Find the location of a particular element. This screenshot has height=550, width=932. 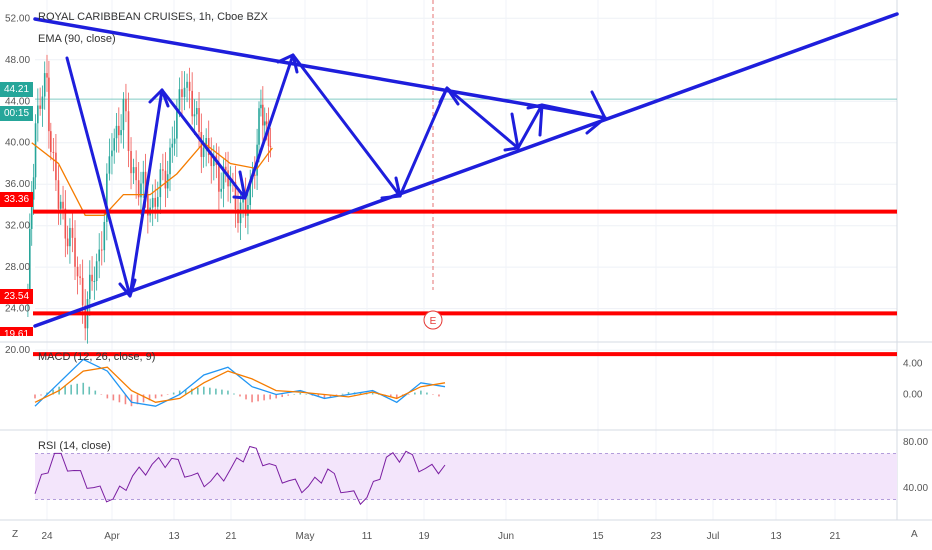

ema-line-group is located at coordinates (152, 178).